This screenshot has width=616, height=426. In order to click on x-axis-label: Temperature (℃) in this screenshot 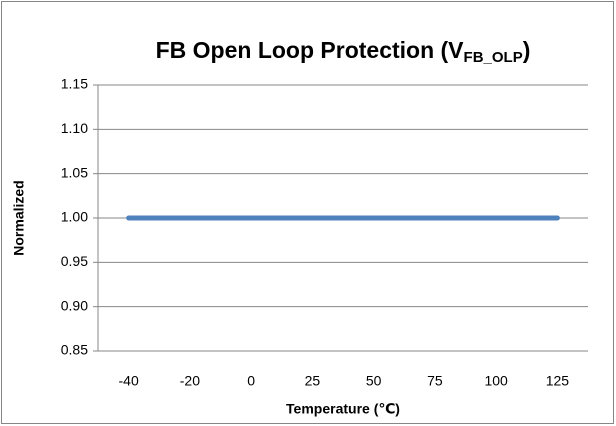, I will do `click(343, 409)`.